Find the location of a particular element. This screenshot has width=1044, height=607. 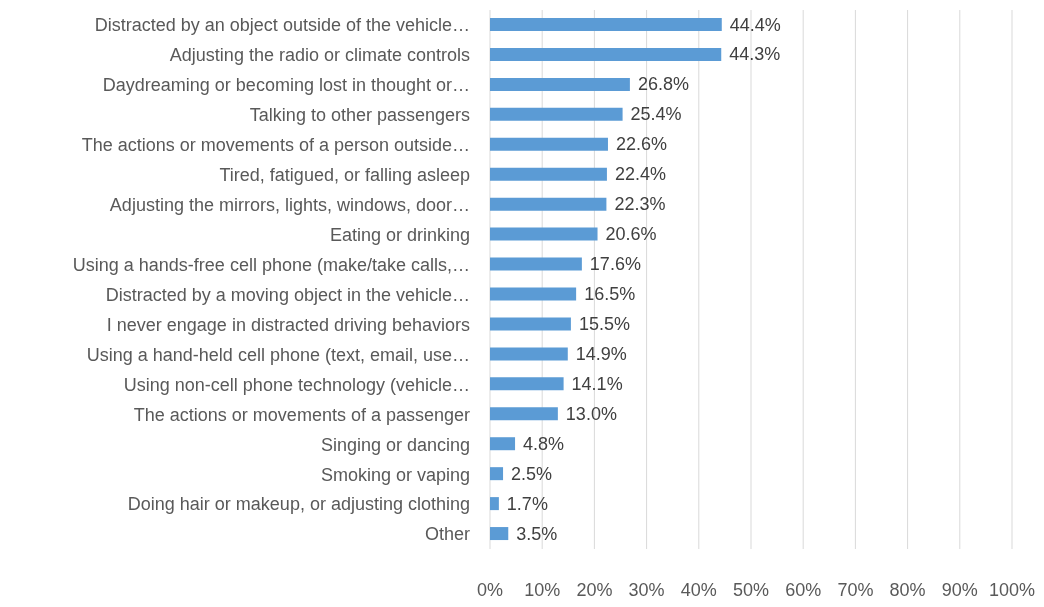

data-label: 44.4% is located at coordinates (755, 24).